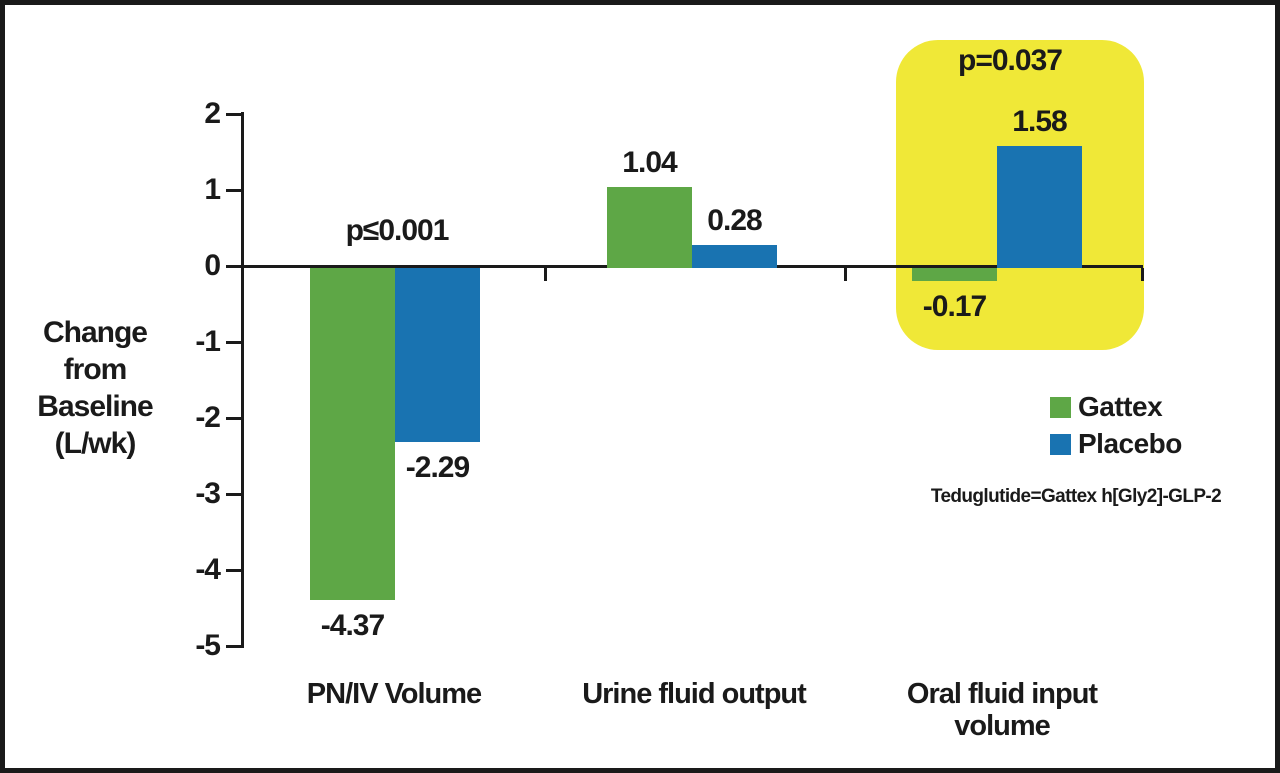  What do you see at coordinates (1120, 406) in the screenshot?
I see `legend-label-gattex: Gattex` at bounding box center [1120, 406].